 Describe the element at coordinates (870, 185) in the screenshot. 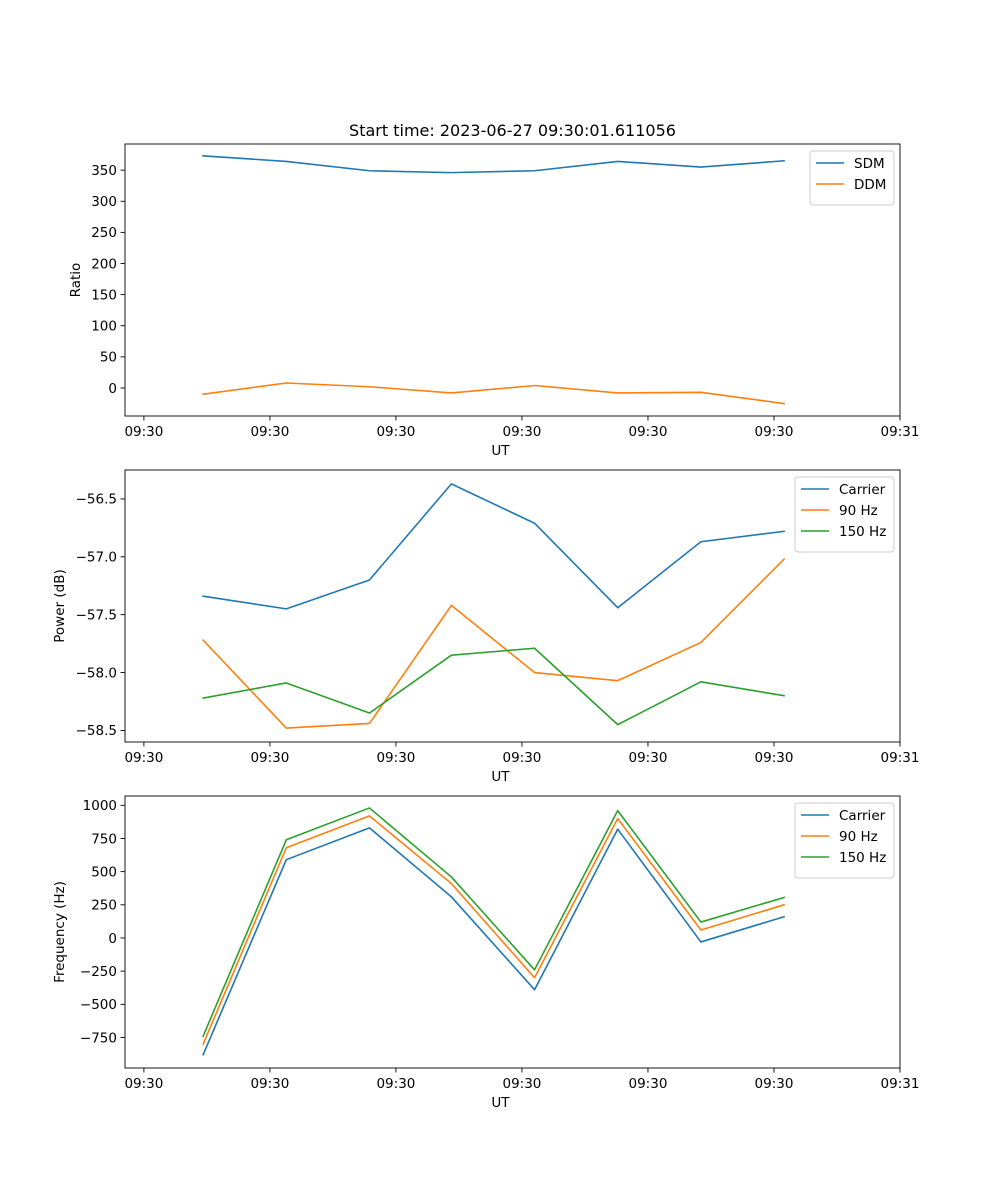

I see `legend-label: DDM` at that location.